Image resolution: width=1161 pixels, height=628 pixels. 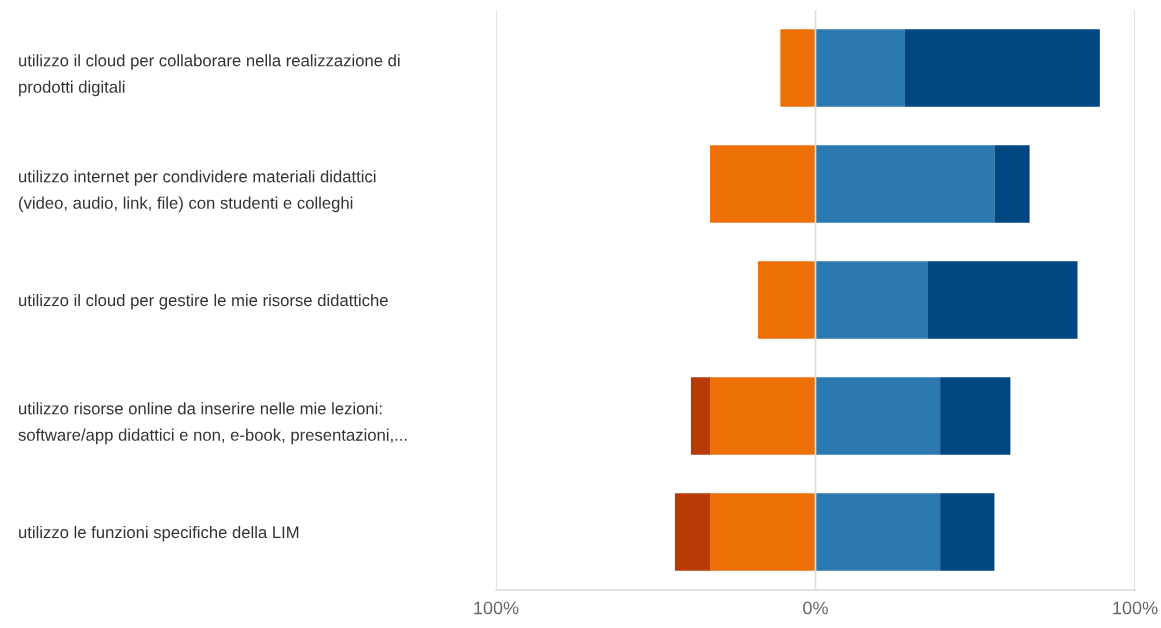 What do you see at coordinates (209, 75) in the screenshot?
I see `y-tick-label: utilizzo il cloud per collaborare nella realizzazione di prodotti digitali` at bounding box center [209, 75].